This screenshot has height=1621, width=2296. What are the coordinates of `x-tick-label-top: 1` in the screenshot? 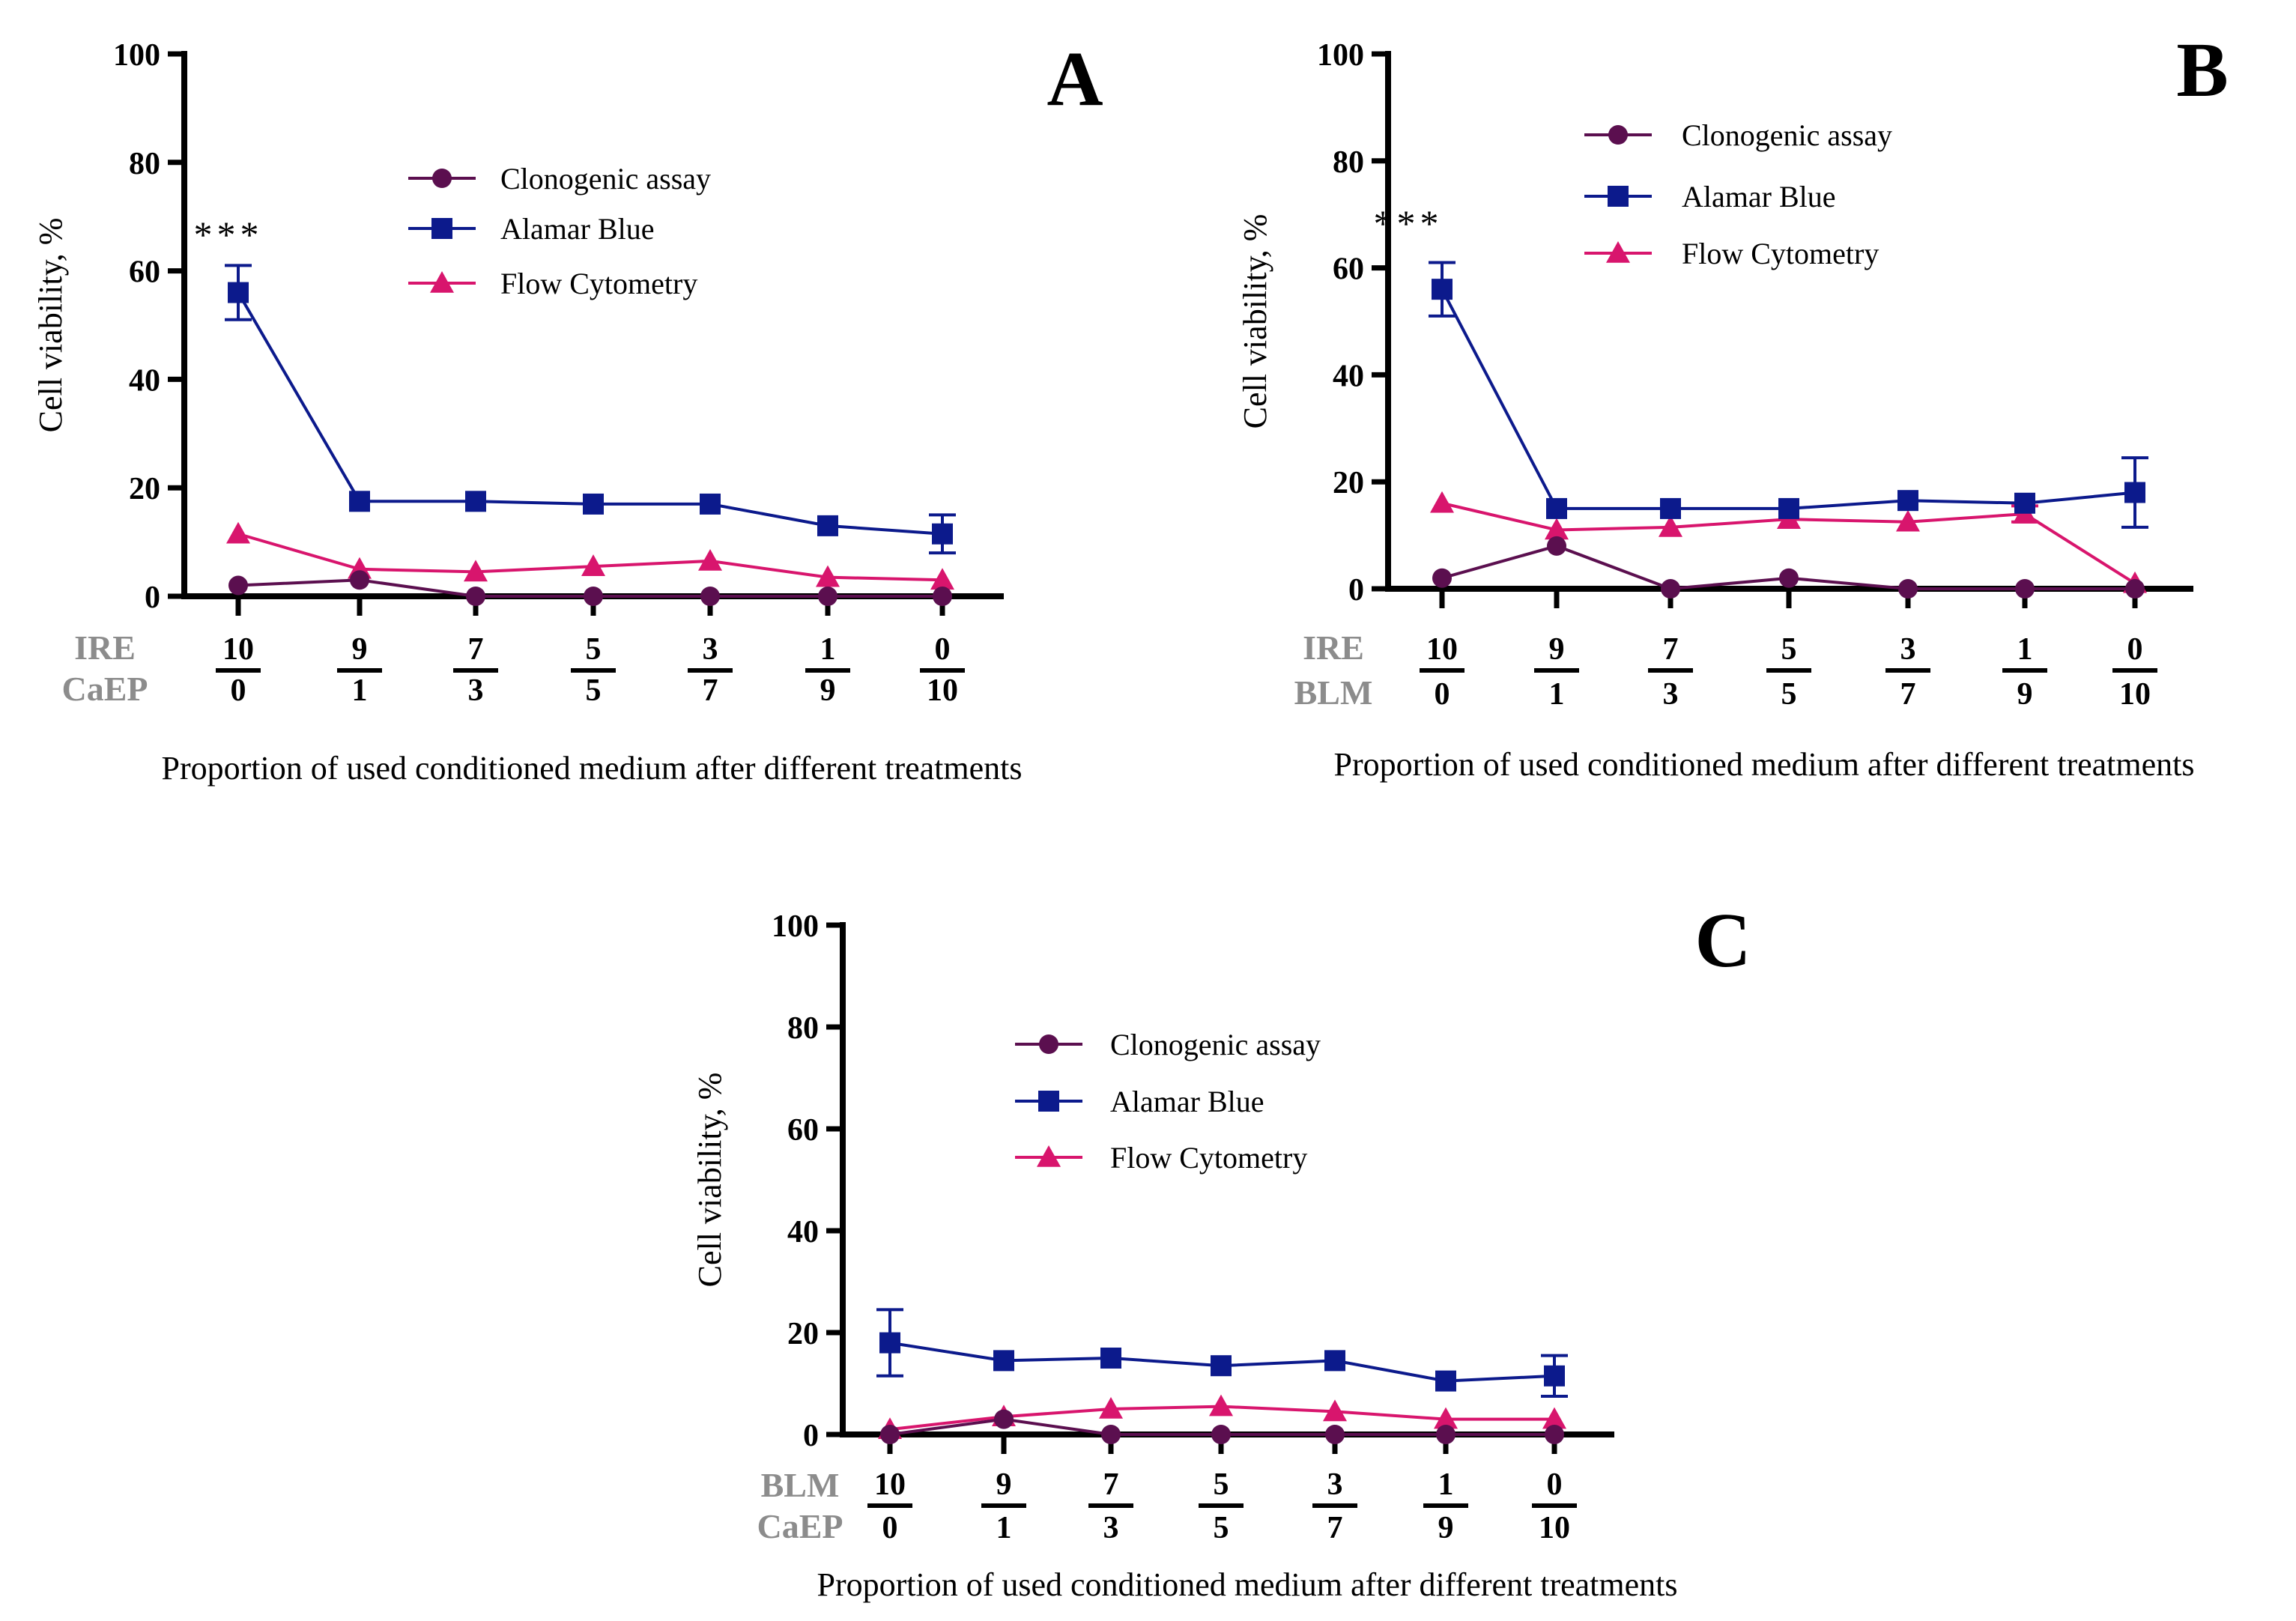 It's located at (1446, 1484).